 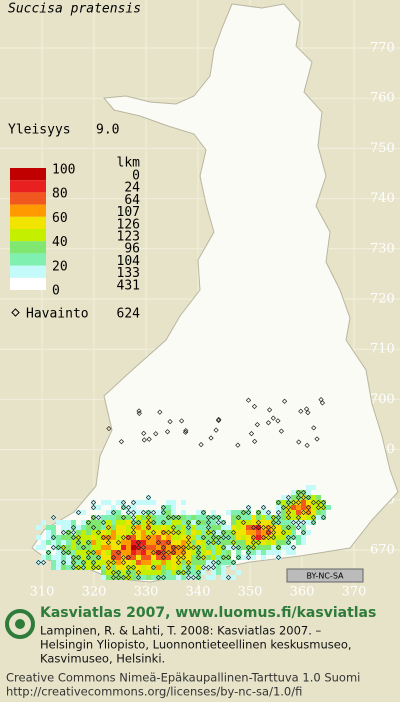 I want to click on east-label: 370, so click(x=354, y=592).